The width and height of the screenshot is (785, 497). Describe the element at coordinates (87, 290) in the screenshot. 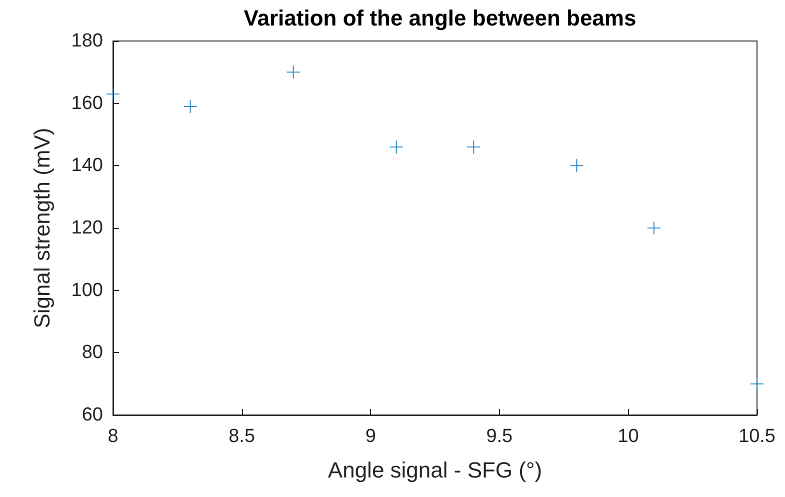

I see `y-tick-label: 100` at that location.